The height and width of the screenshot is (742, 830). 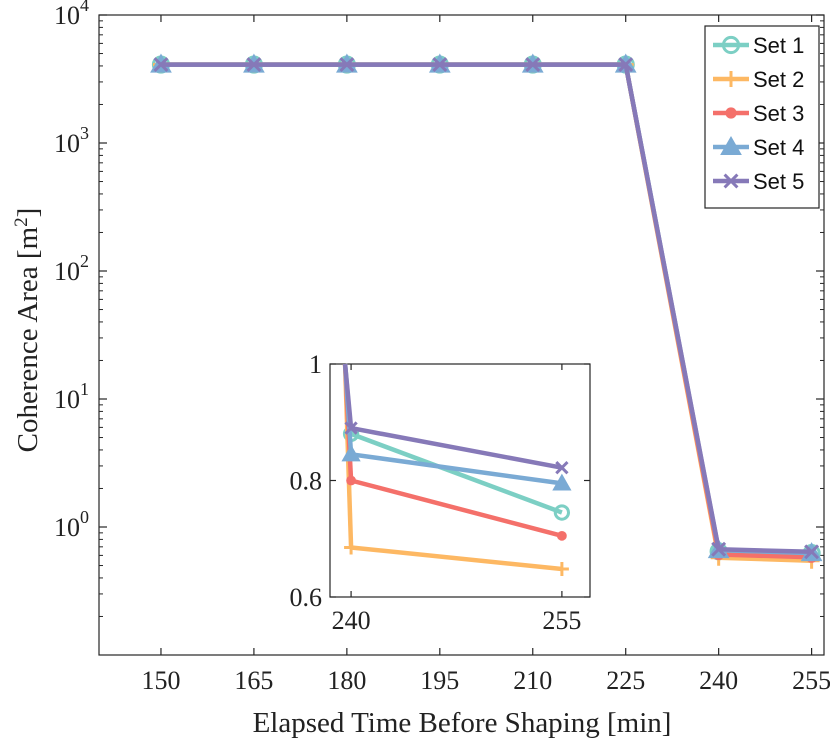 What do you see at coordinates (160, 680) in the screenshot?
I see `x-tick-label: 150` at bounding box center [160, 680].